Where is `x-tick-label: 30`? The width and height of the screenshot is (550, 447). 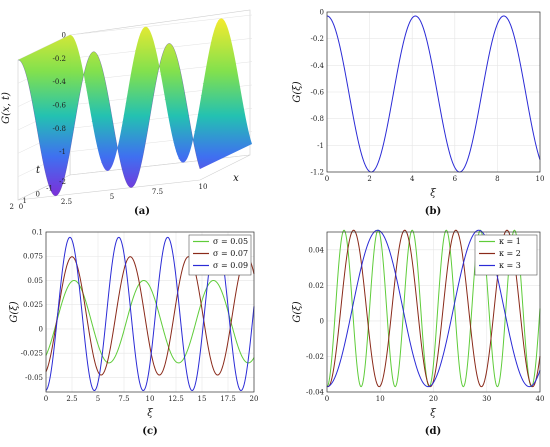 x-tick-label: 30 is located at coordinates (486, 399).